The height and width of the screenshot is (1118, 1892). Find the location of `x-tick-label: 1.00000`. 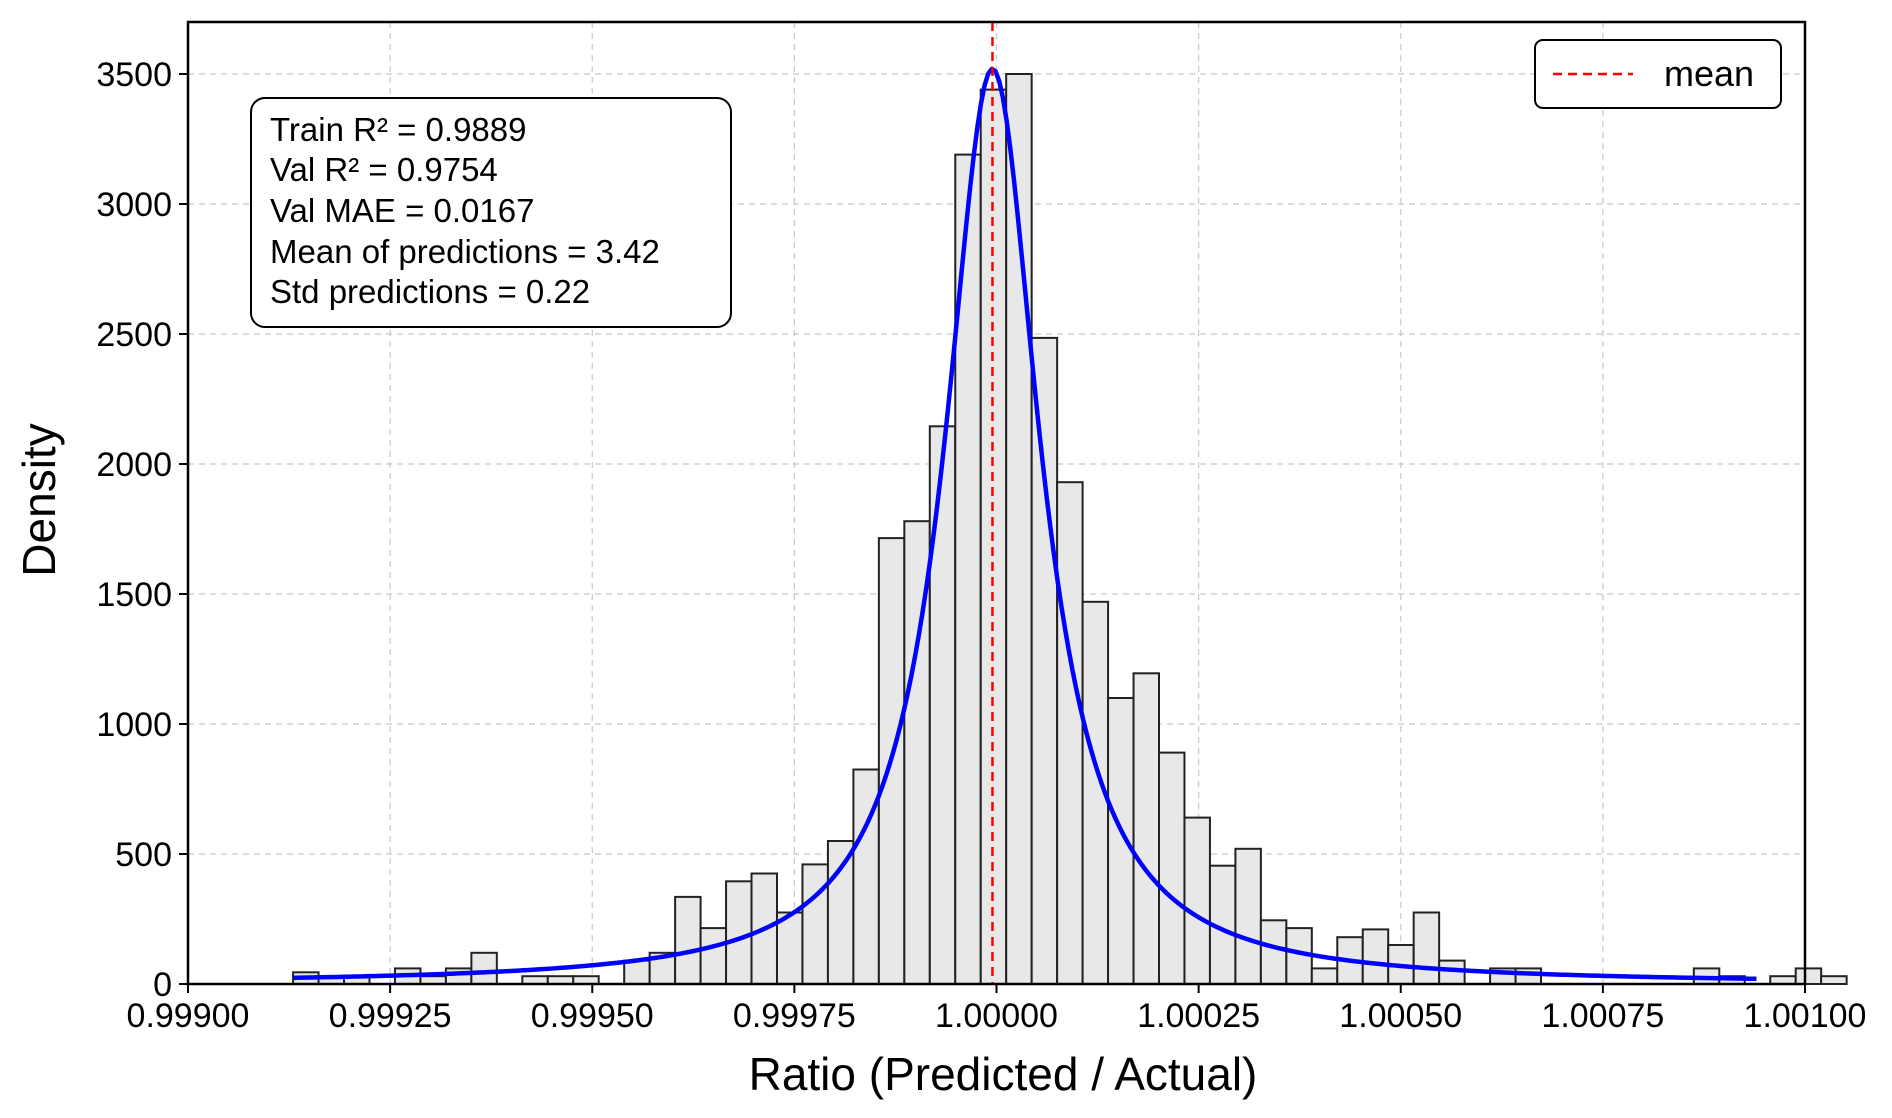

x-tick-label: 1.00000 is located at coordinates (996, 1016).